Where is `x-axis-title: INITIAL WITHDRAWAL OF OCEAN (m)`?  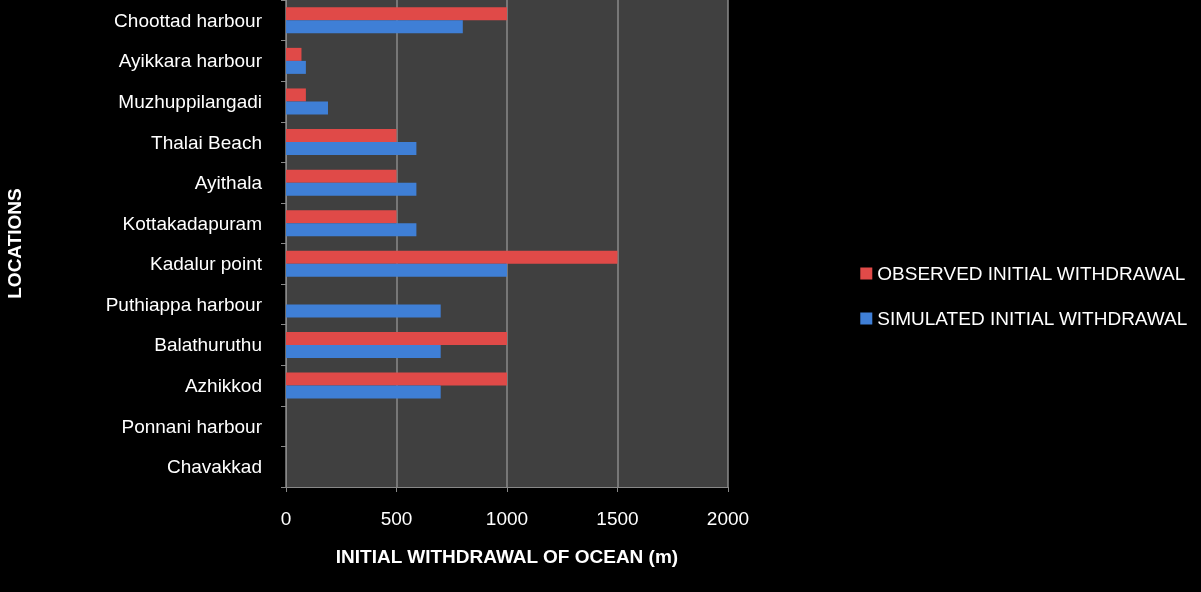
x-axis-title: INITIAL WITHDRAWAL OF OCEAN (m) is located at coordinates (507, 556).